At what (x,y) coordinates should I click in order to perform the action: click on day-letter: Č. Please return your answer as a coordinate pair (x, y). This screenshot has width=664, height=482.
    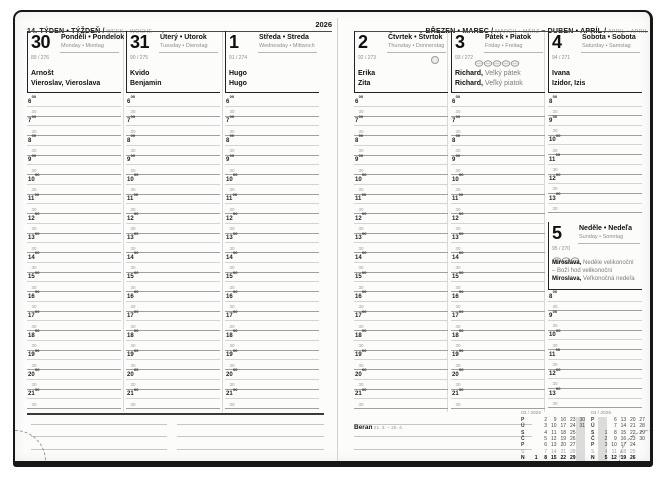
    Looking at the image, I should click on (523, 439).